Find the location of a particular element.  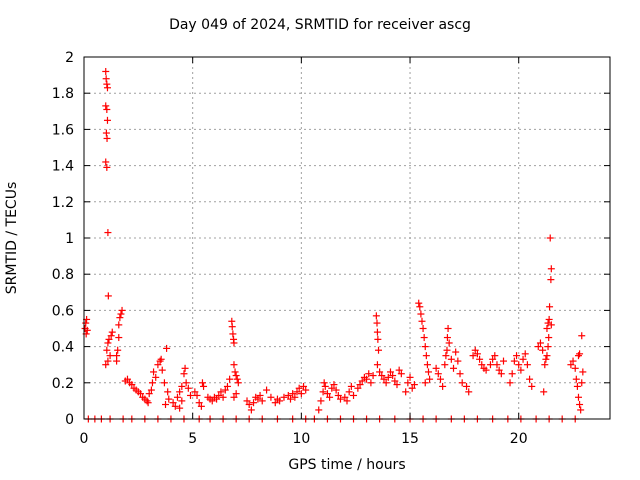

x-tick-label: 5 is located at coordinates (192, 439).